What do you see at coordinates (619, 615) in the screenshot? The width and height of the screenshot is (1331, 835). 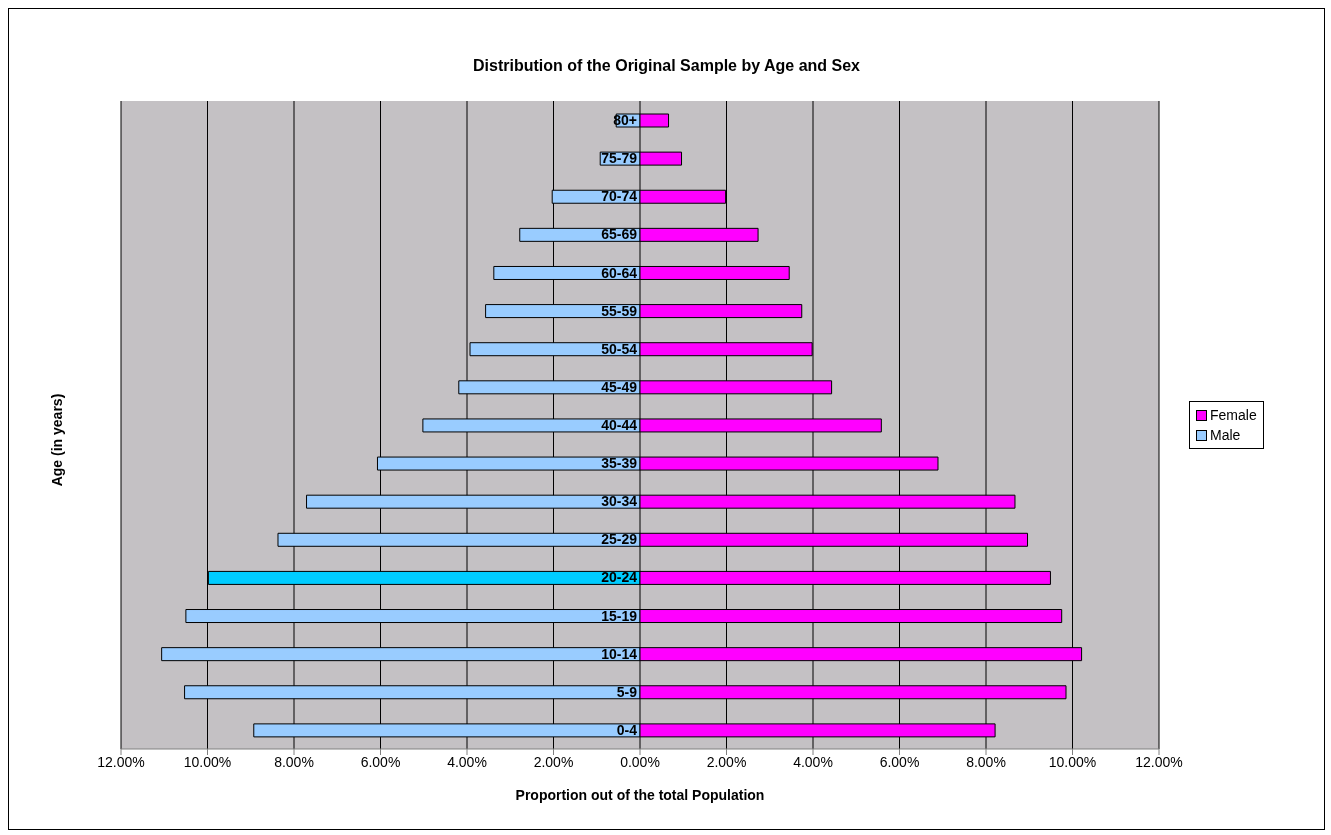 I see `y-tick-label: 15-19` at bounding box center [619, 615].